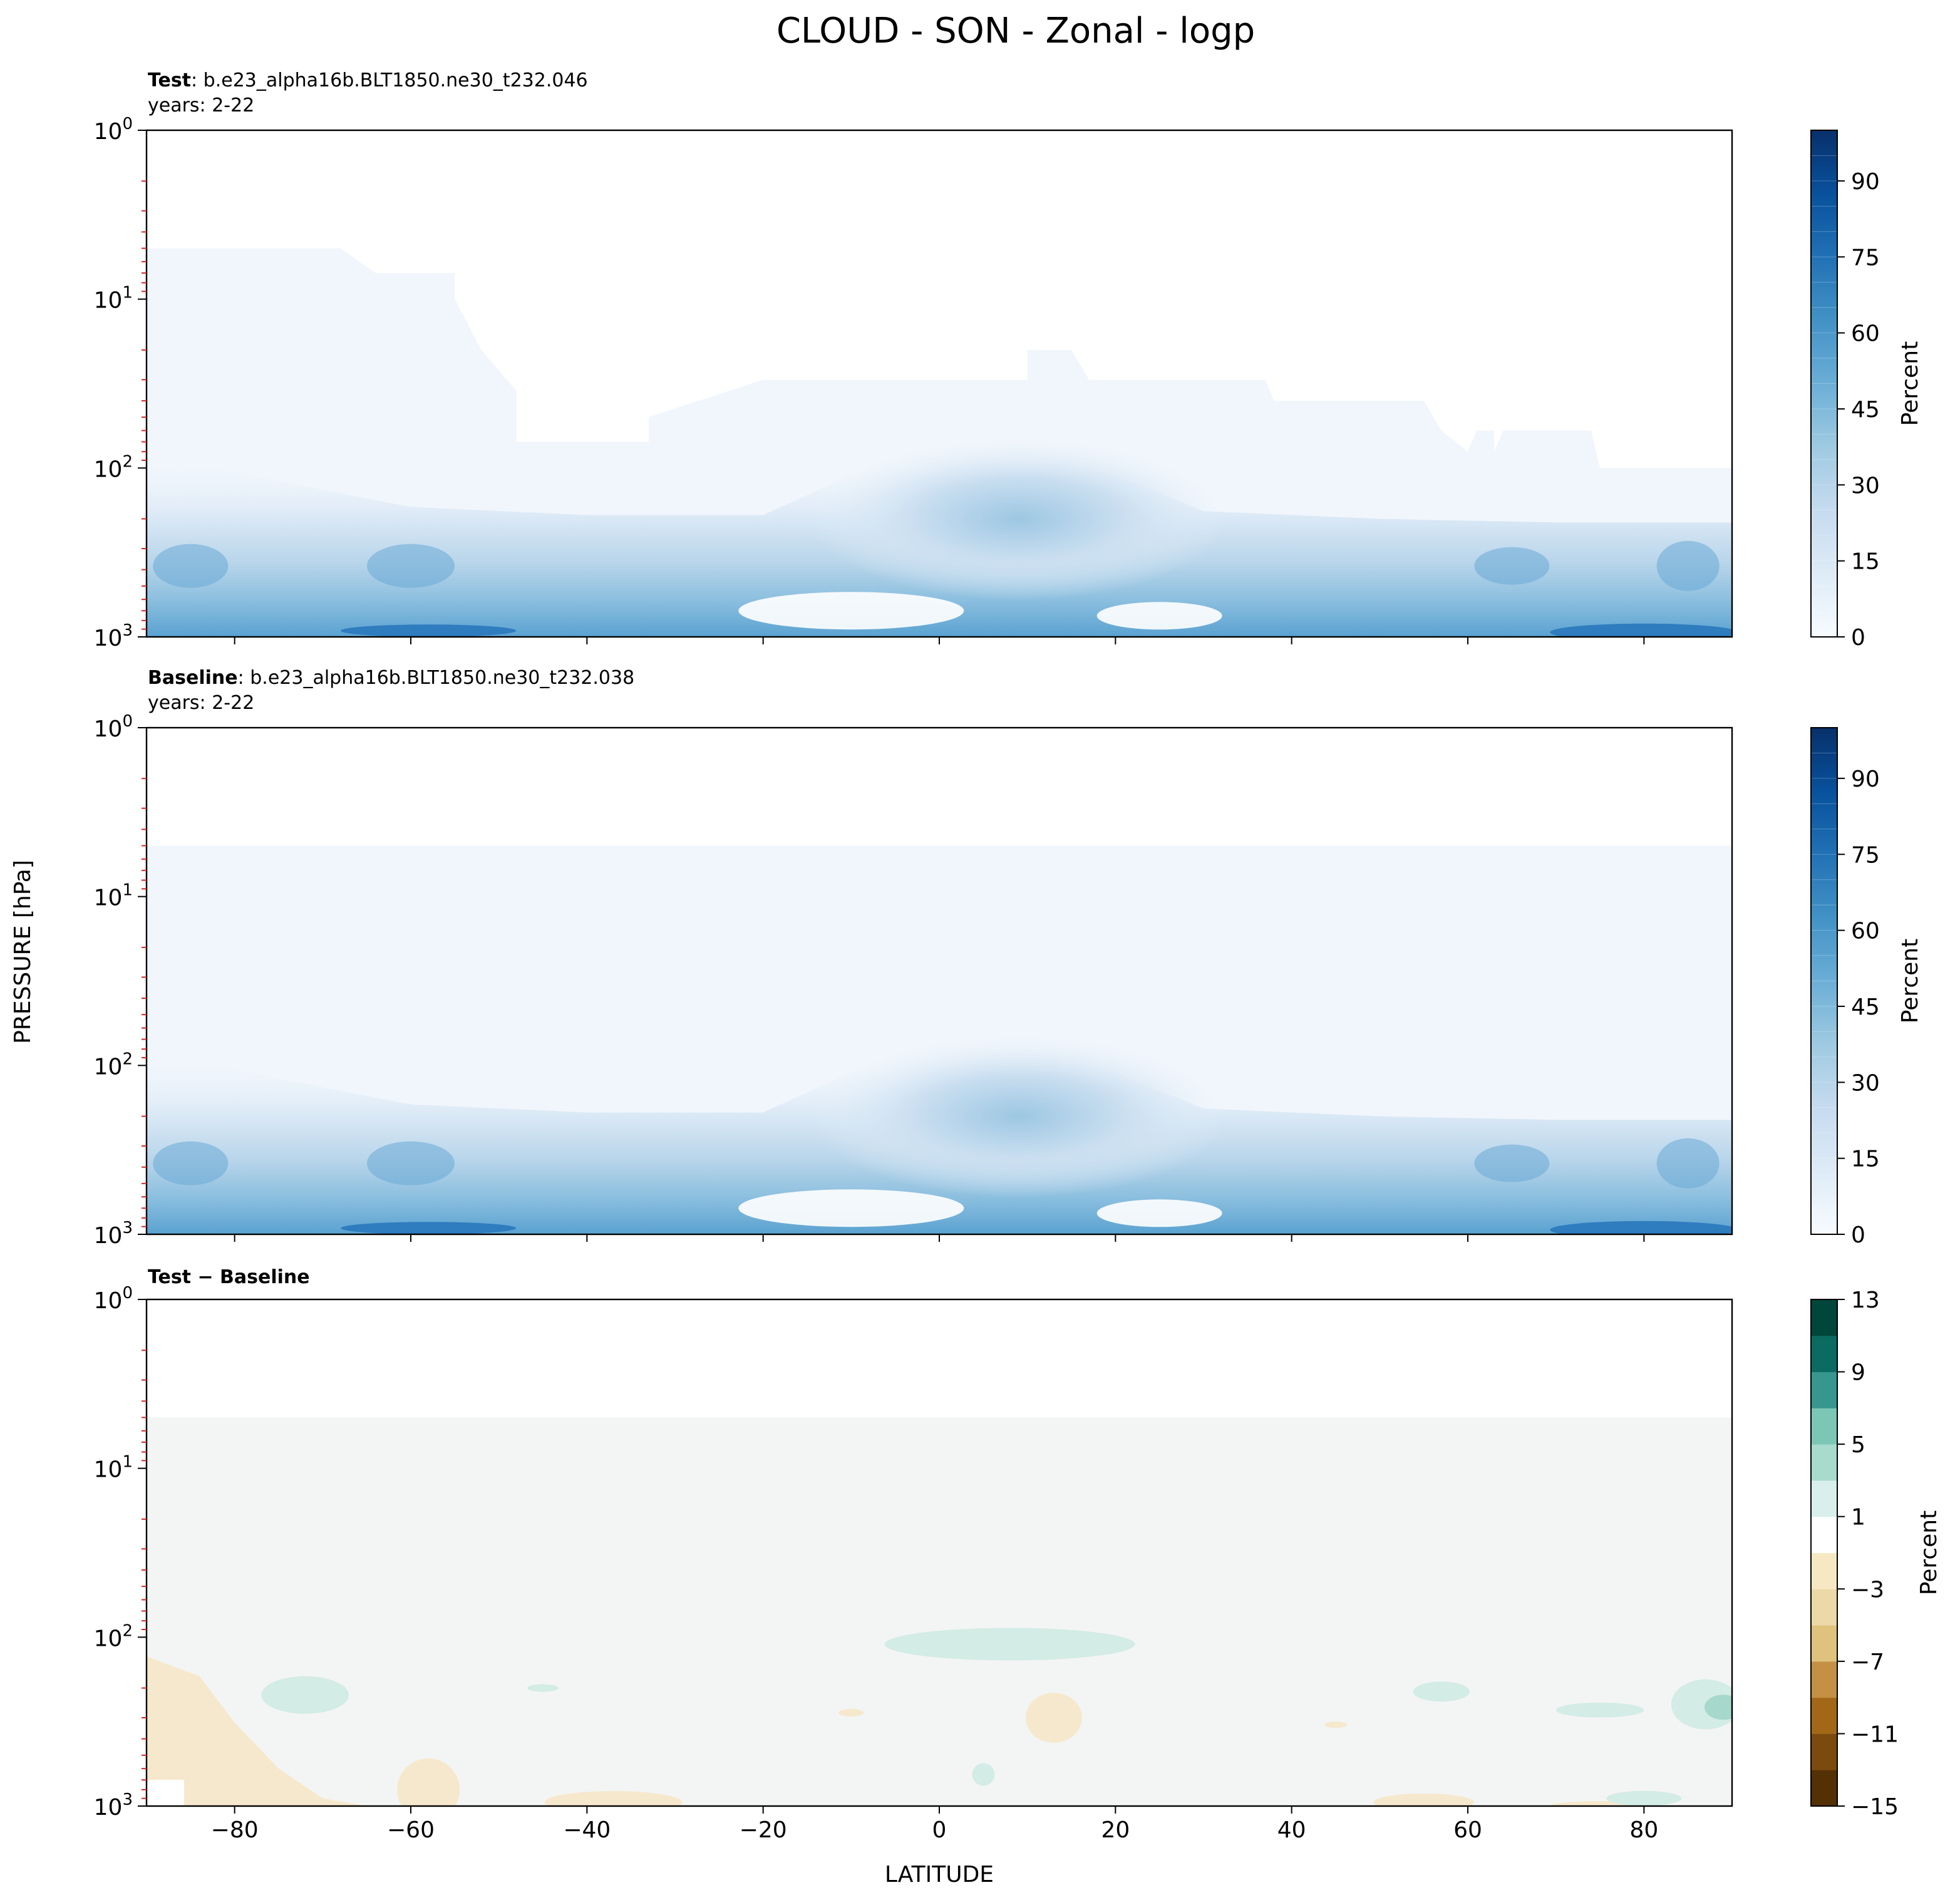 This screenshot has height=1900, width=1960. What do you see at coordinates (587, 1830) in the screenshot?
I see `x-tick-label: −40` at bounding box center [587, 1830].